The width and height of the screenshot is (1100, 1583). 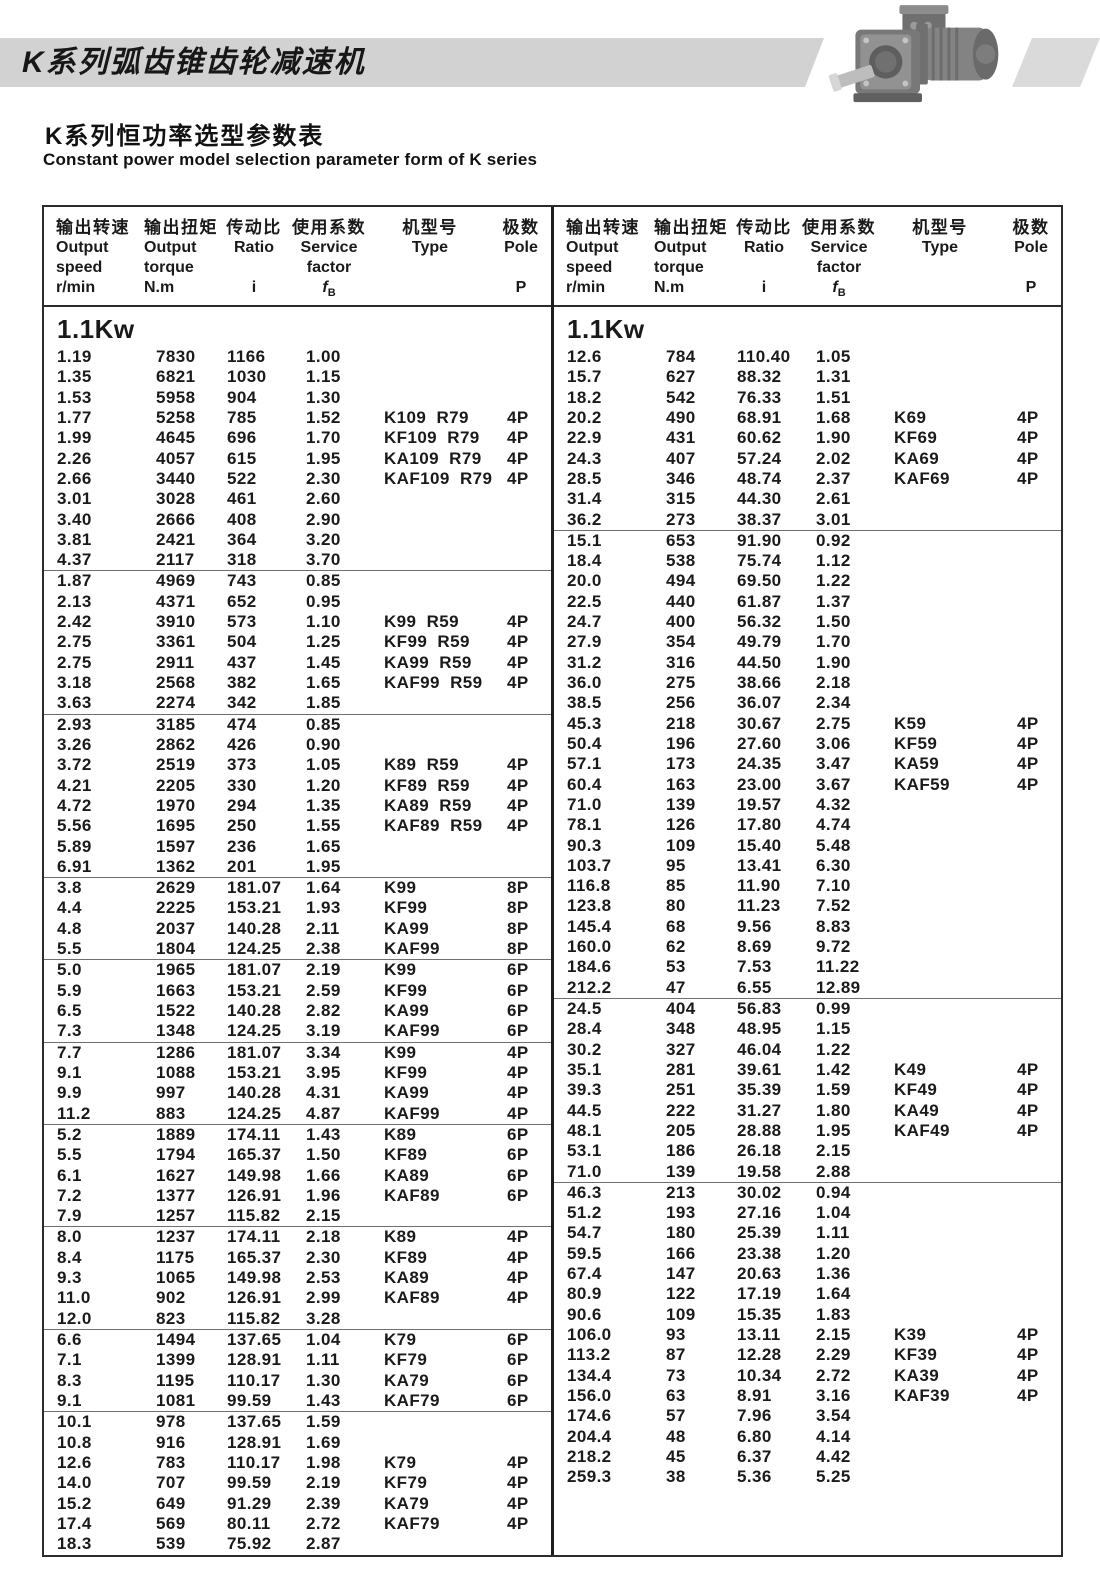 What do you see at coordinates (584, 1110) in the screenshot?
I see `speed-cell: 44.5` at bounding box center [584, 1110].